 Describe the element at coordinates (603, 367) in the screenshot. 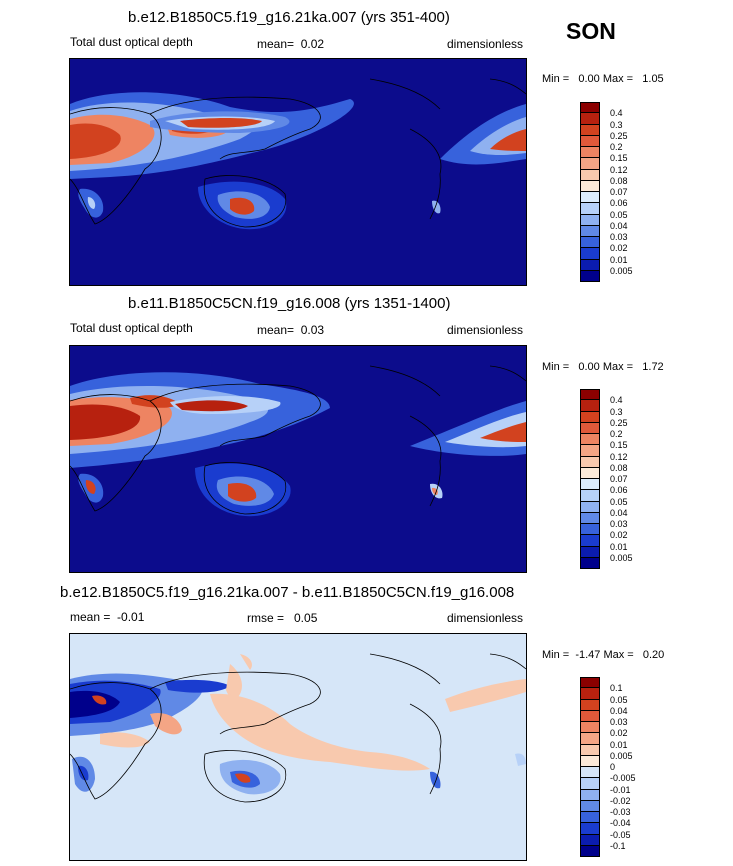

I see `panel2-minmax: Min = 0.00 Max = 1.72` at that location.